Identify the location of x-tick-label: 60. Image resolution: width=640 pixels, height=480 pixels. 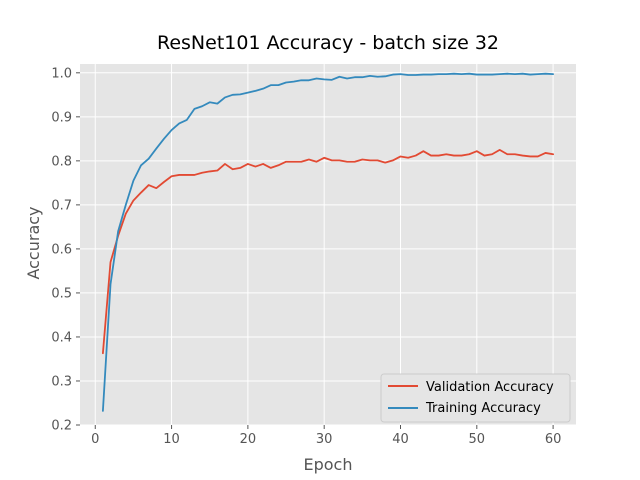
(553, 439).